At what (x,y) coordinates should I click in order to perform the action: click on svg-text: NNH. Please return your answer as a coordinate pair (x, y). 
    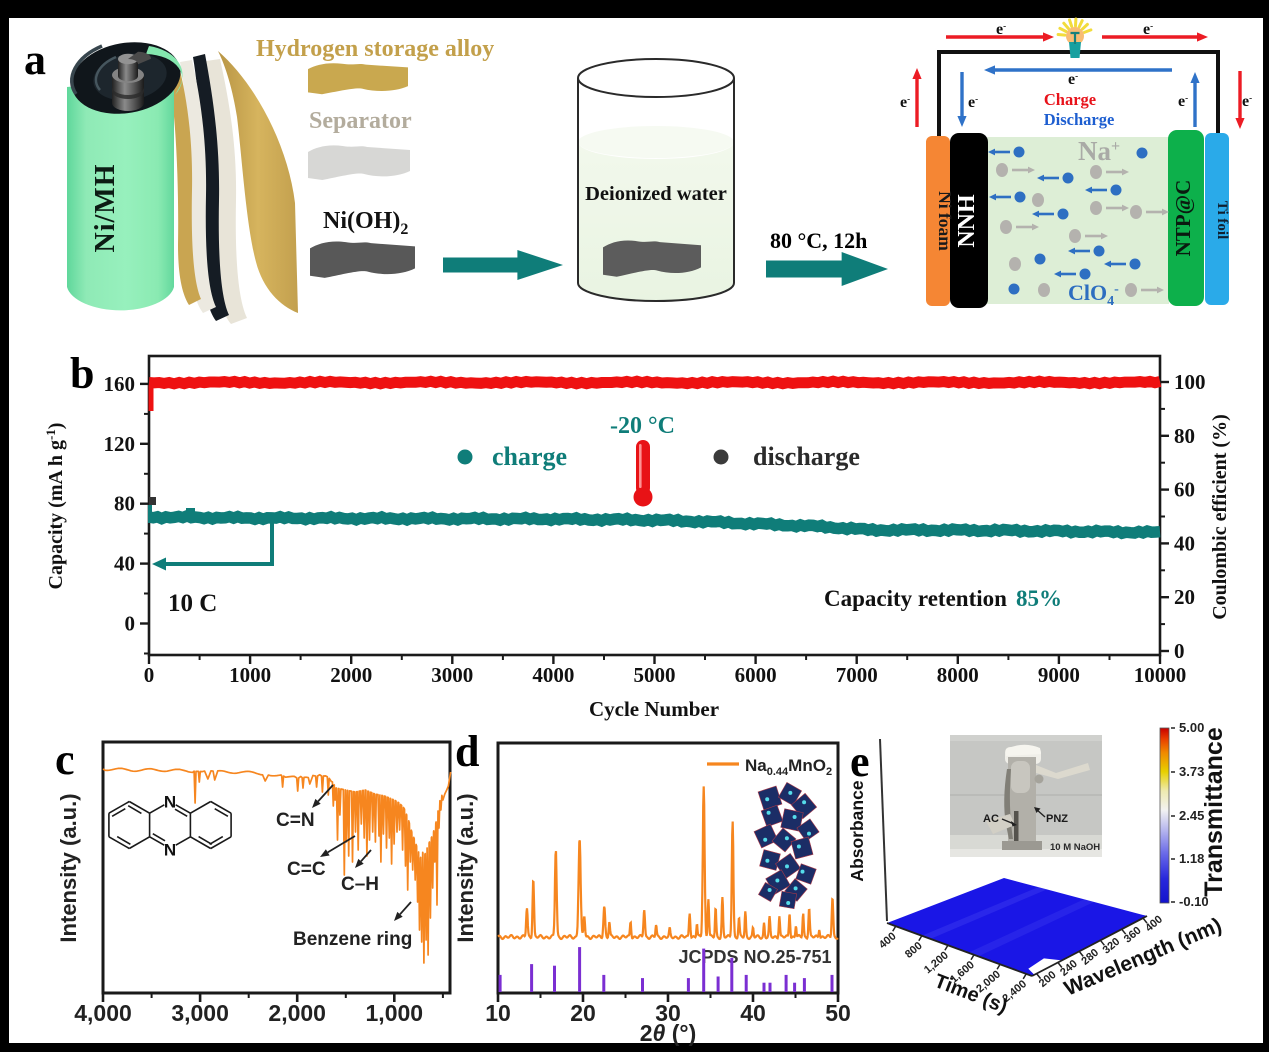
    Looking at the image, I should click on (967, 221).